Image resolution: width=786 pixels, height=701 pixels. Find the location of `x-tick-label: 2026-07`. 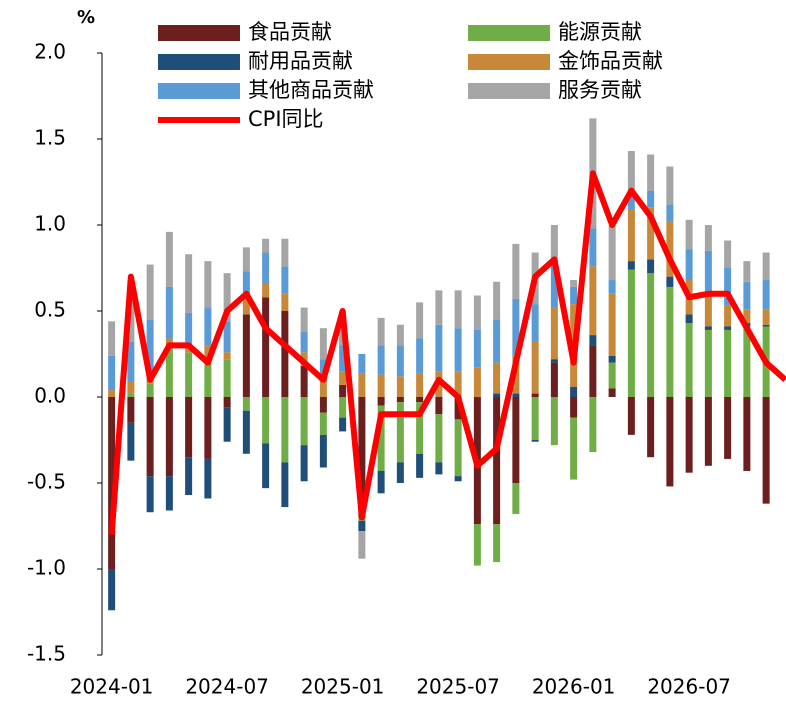

x-tick-label: 2026-07 is located at coordinates (689, 687).